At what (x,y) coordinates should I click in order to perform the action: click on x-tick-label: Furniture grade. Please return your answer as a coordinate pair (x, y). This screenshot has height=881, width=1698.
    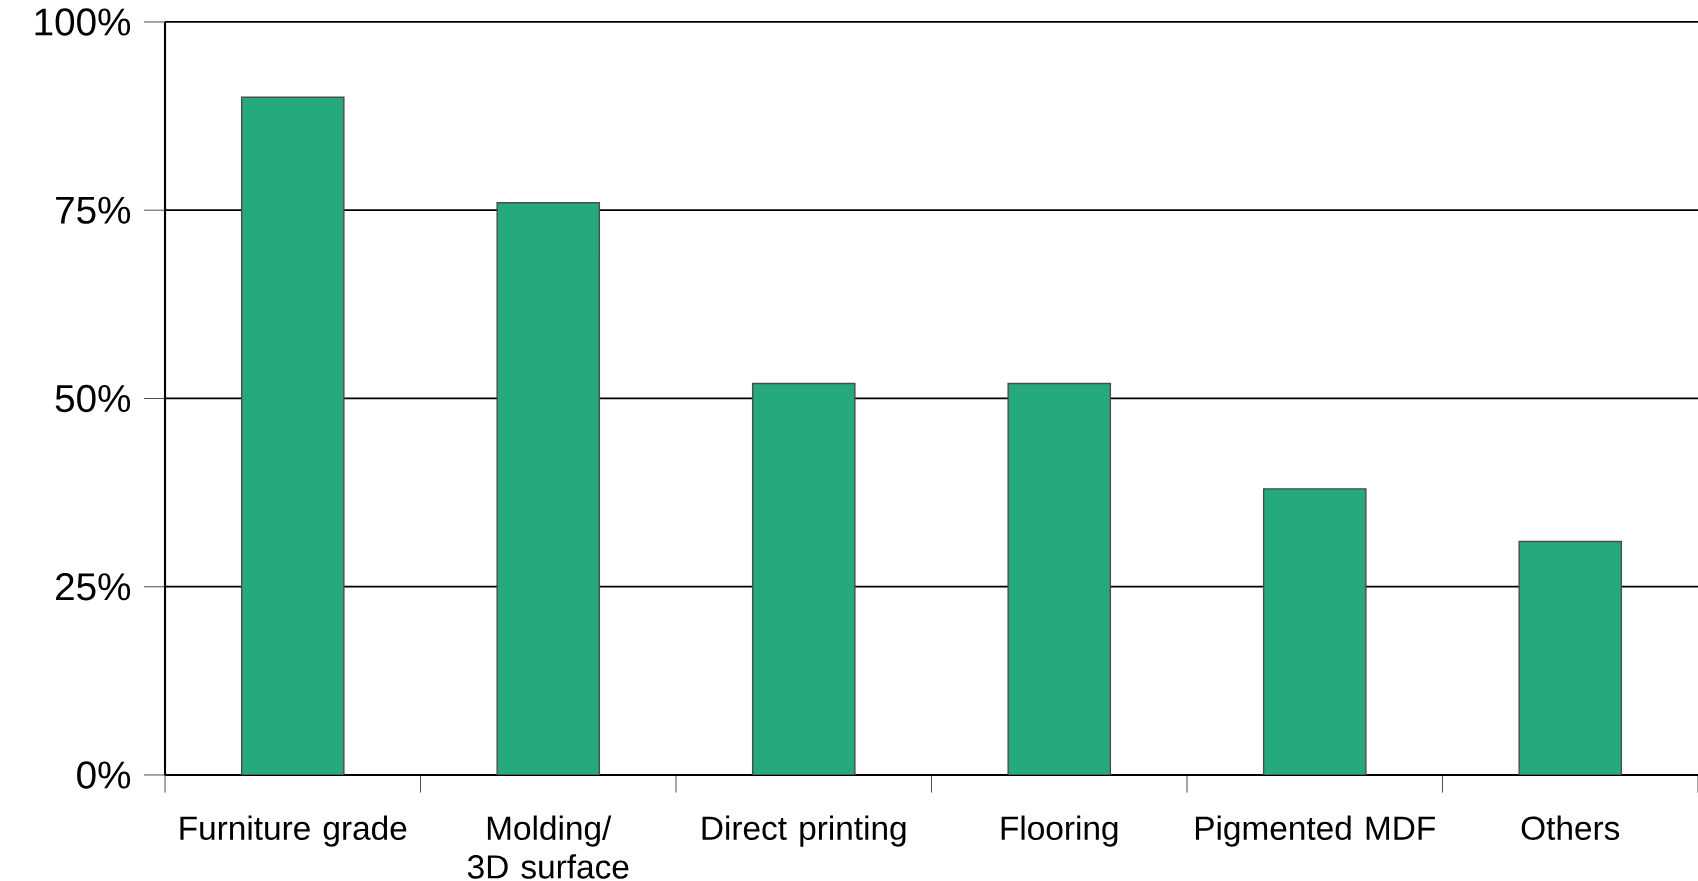
    Looking at the image, I should click on (293, 831).